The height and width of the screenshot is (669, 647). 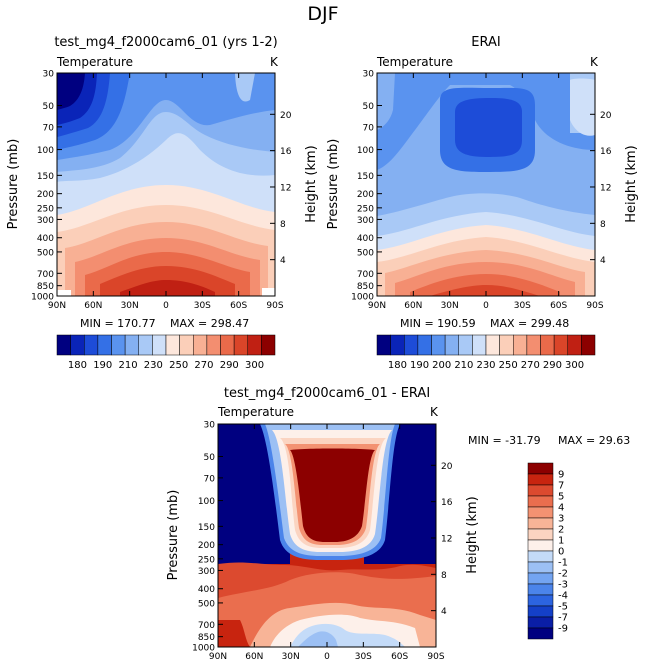 I want to click on y-tick-label: 70, so click(x=49, y=128).